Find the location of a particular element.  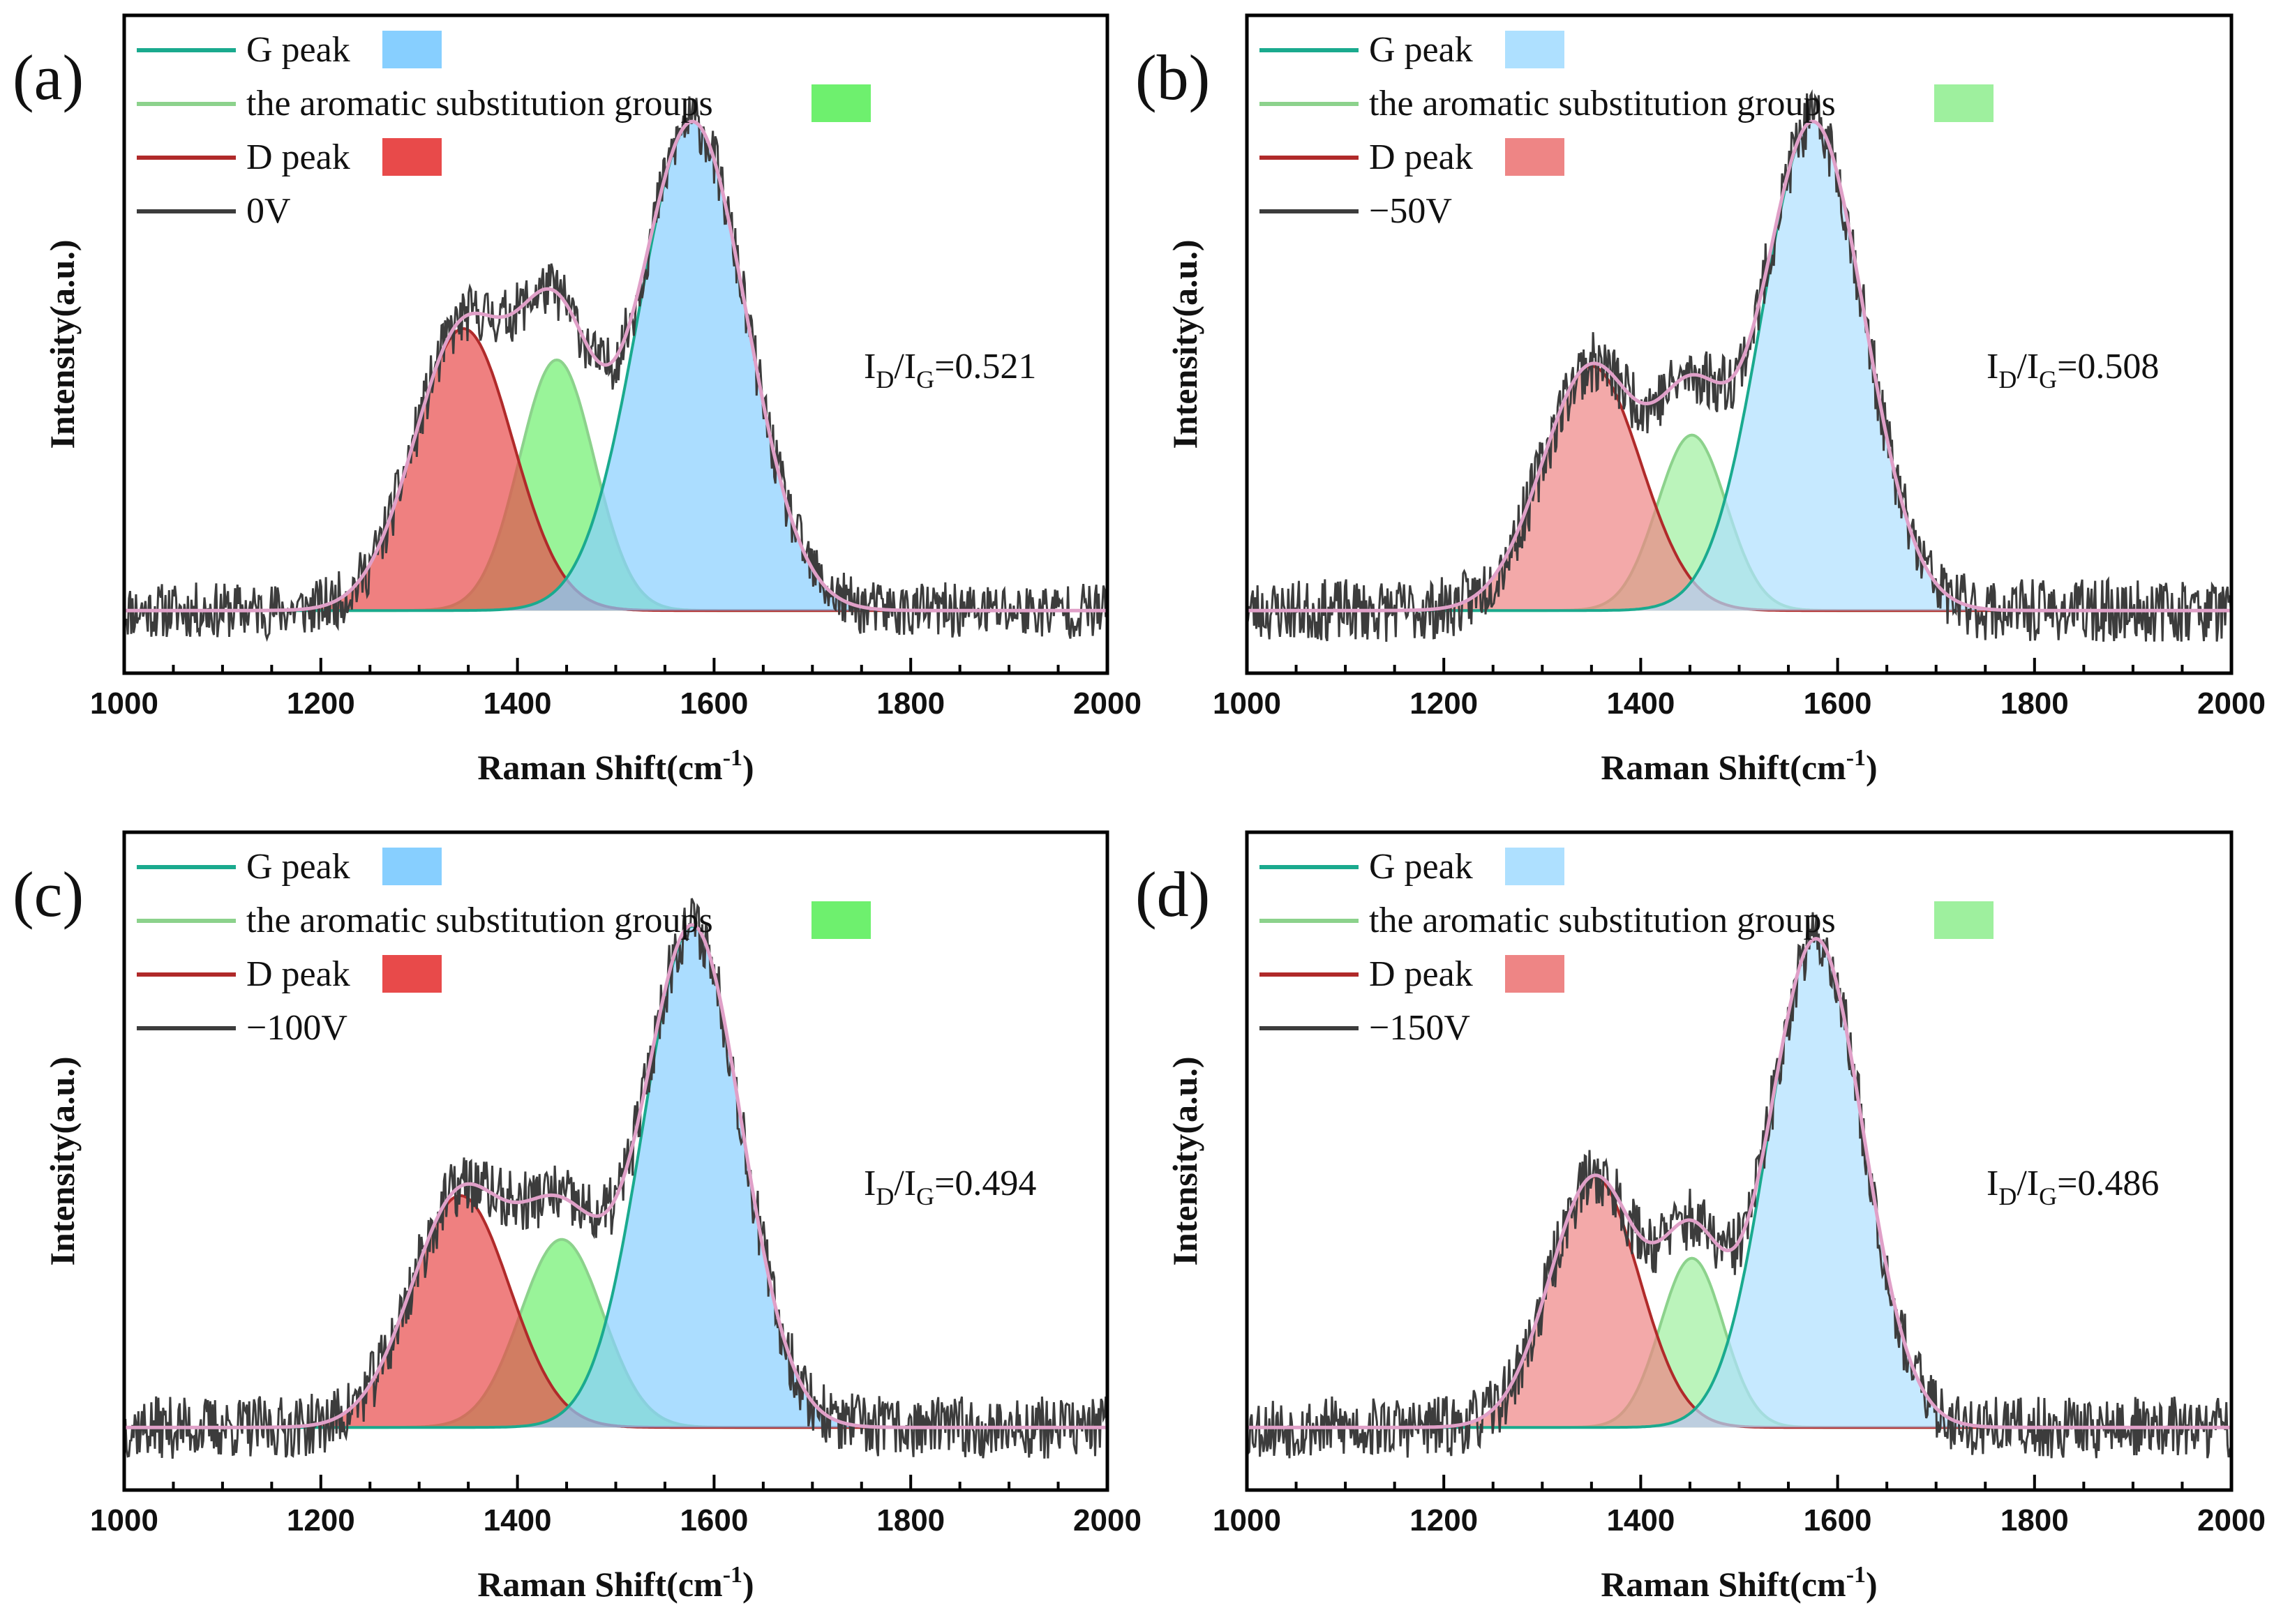

legend-label: −50V is located at coordinates (1410, 211).